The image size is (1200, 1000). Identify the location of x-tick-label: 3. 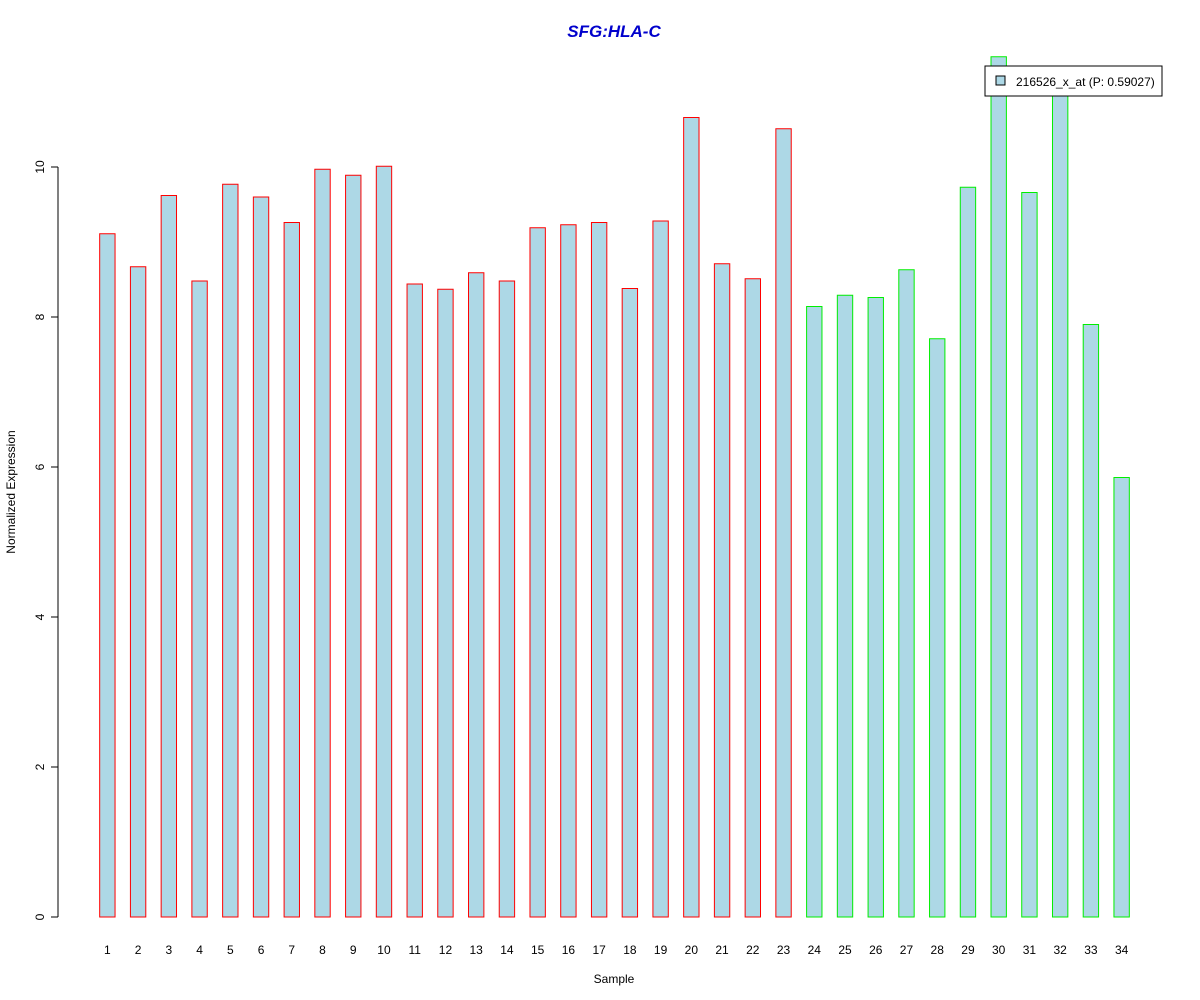
(168, 950).